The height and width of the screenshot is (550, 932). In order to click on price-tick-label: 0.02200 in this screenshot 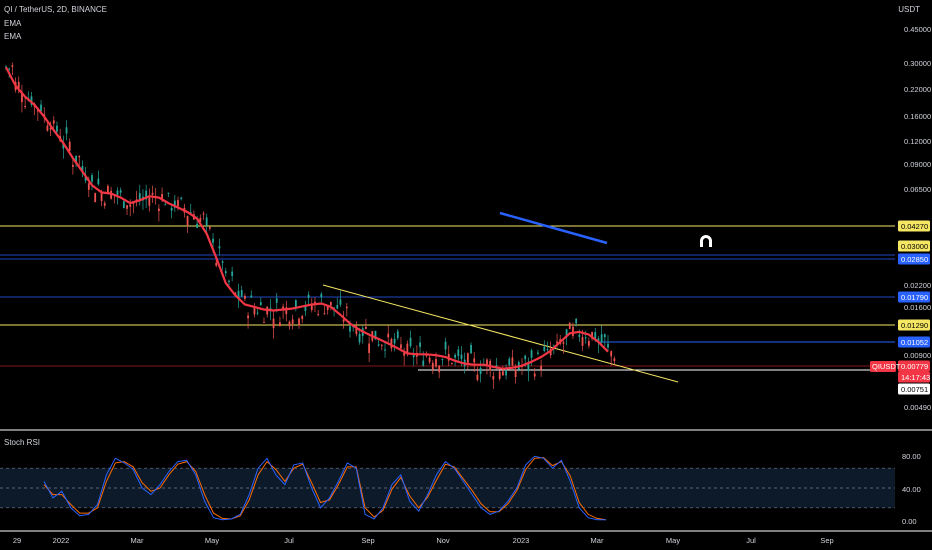, I will do `click(917, 285)`.